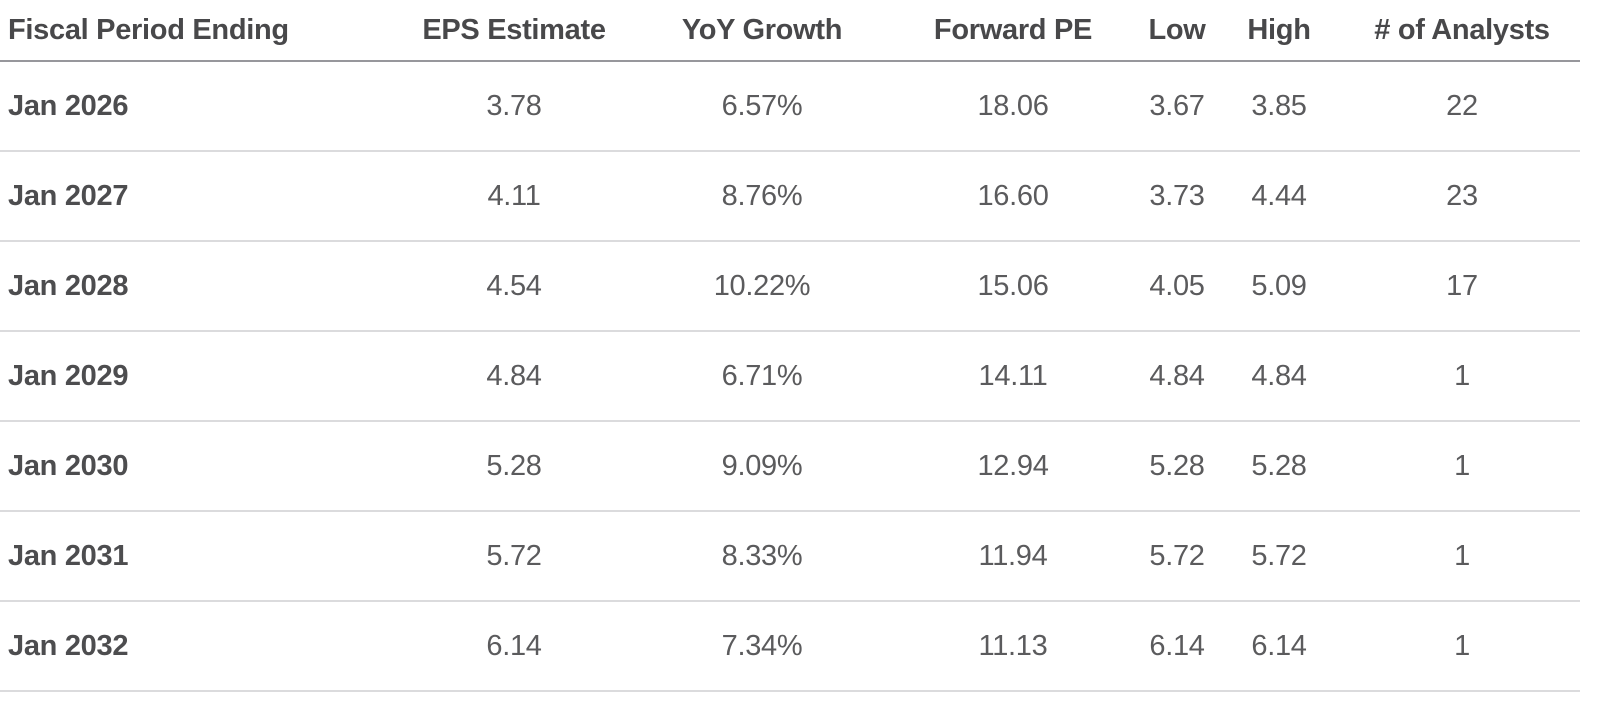 The width and height of the screenshot is (1600, 707). What do you see at coordinates (1462, 286) in the screenshot?
I see `cell-analysts: 17` at bounding box center [1462, 286].